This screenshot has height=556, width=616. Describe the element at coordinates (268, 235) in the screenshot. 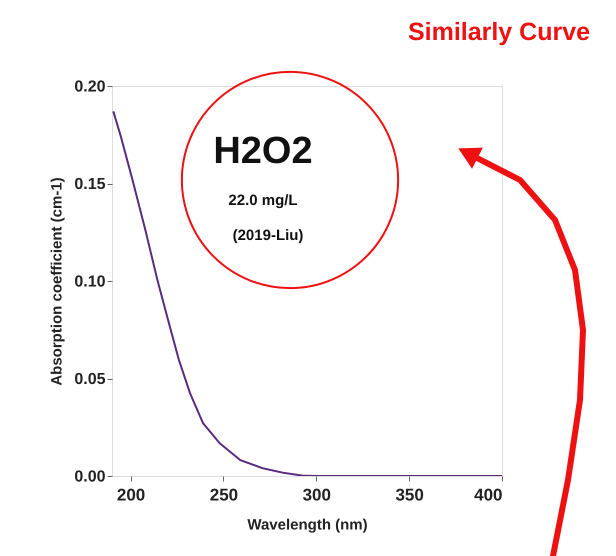

I see `annotation: (2019-Liu)` at that location.